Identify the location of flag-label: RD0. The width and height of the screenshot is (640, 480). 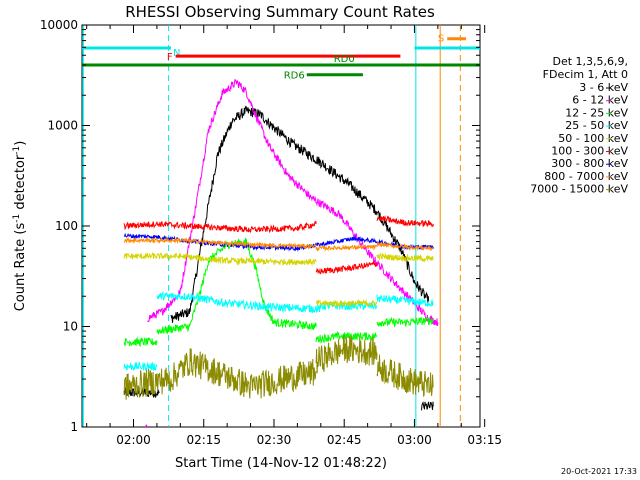
(344, 59).